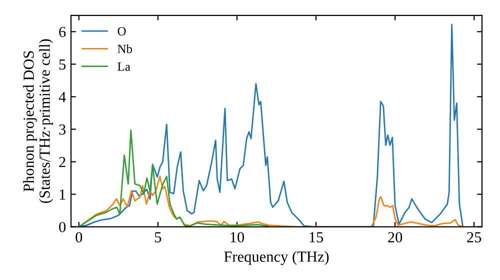 Image resolution: width=500 pixels, height=280 pixels. I want to click on y-tick-label: 3, so click(62, 129).